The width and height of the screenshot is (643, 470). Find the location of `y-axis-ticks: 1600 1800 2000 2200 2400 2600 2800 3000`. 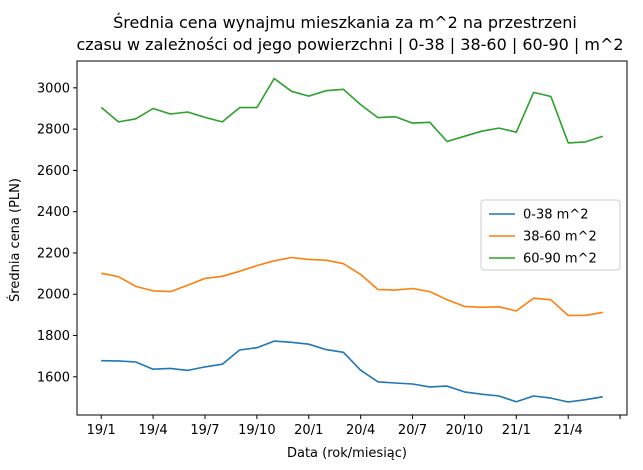

y-axis-ticks: 1600 1800 2000 2200 2400 2600 2800 3000 is located at coordinates (57, 233).